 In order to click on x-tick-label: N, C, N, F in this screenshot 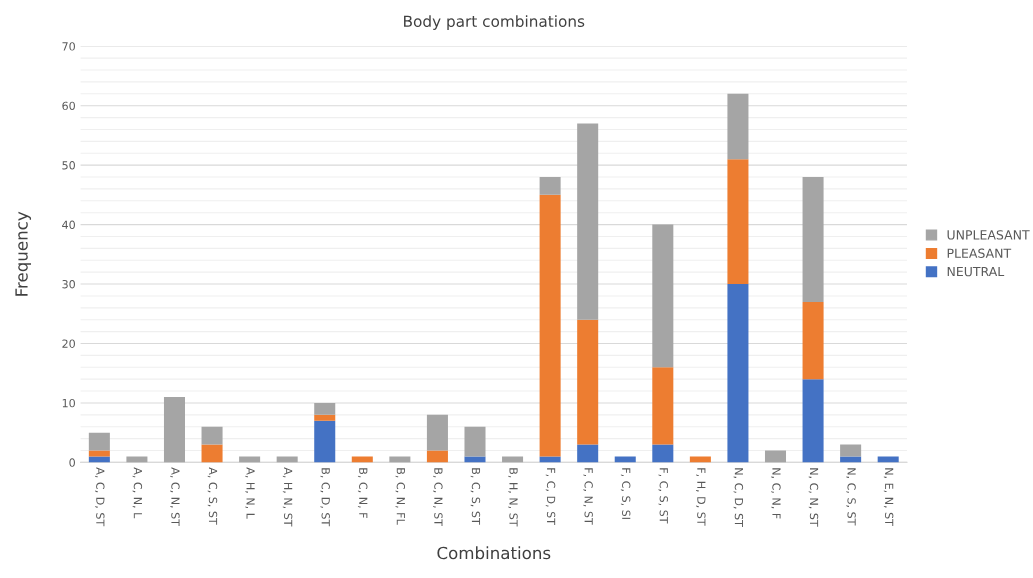, I will do `click(776, 493)`.